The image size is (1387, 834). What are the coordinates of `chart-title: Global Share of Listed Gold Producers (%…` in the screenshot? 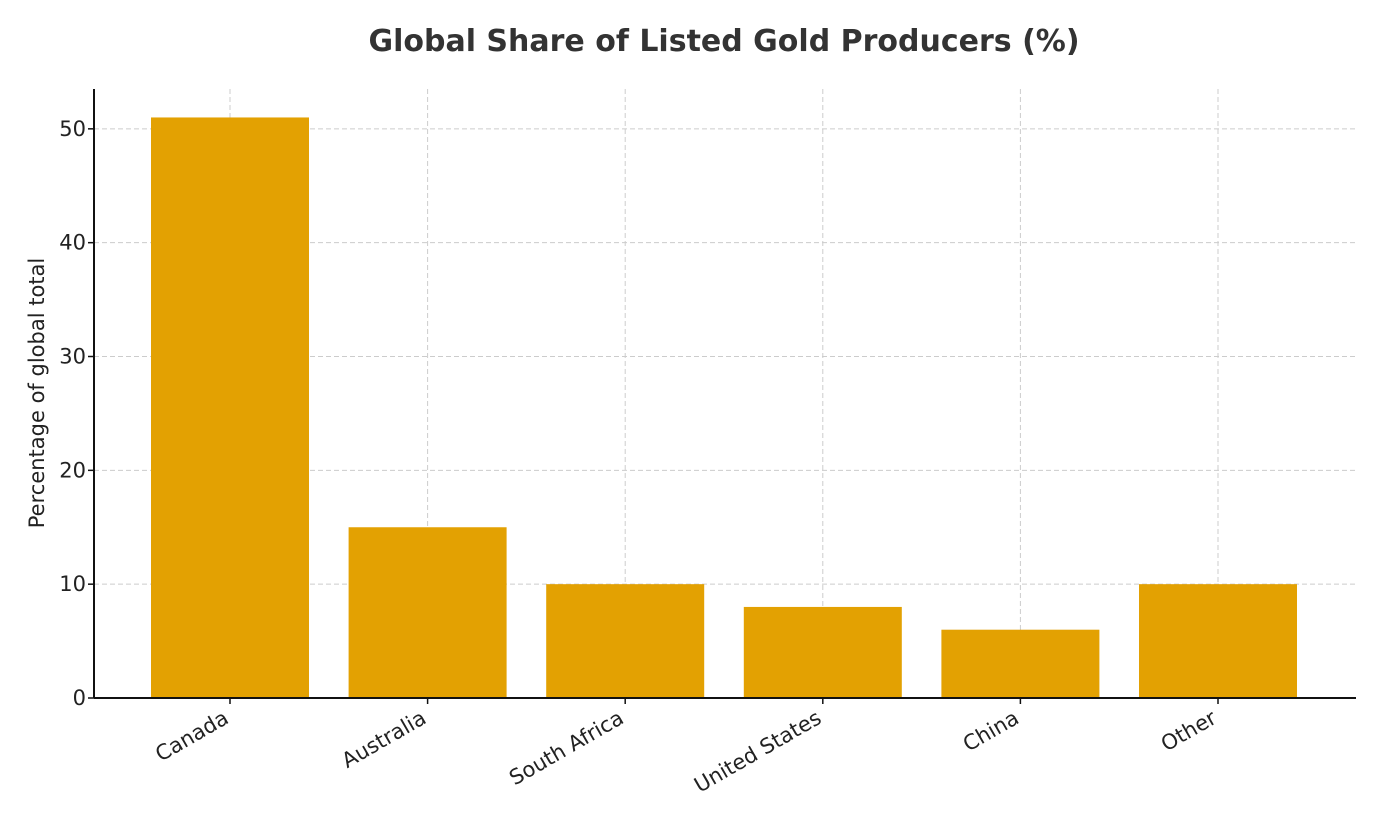 It's located at (723, 41).